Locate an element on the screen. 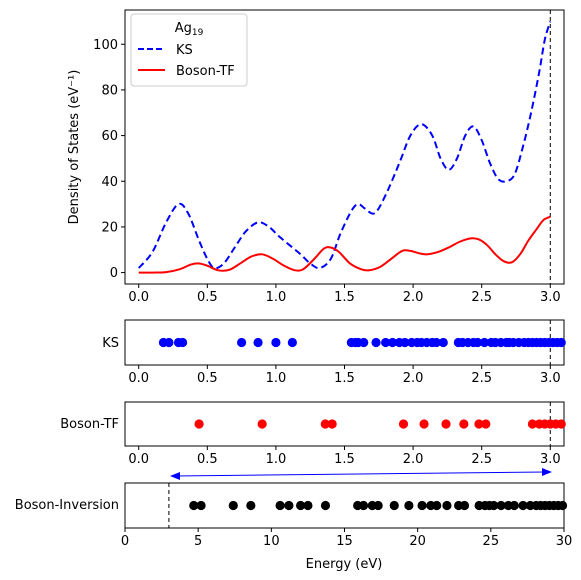 Image resolution: width=581 pixels, height=580 pixels. ks-strip-panel: KS 0.0 0.5 1.0 1.5 2.0 2.5 3.0 is located at coordinates (334, 352).